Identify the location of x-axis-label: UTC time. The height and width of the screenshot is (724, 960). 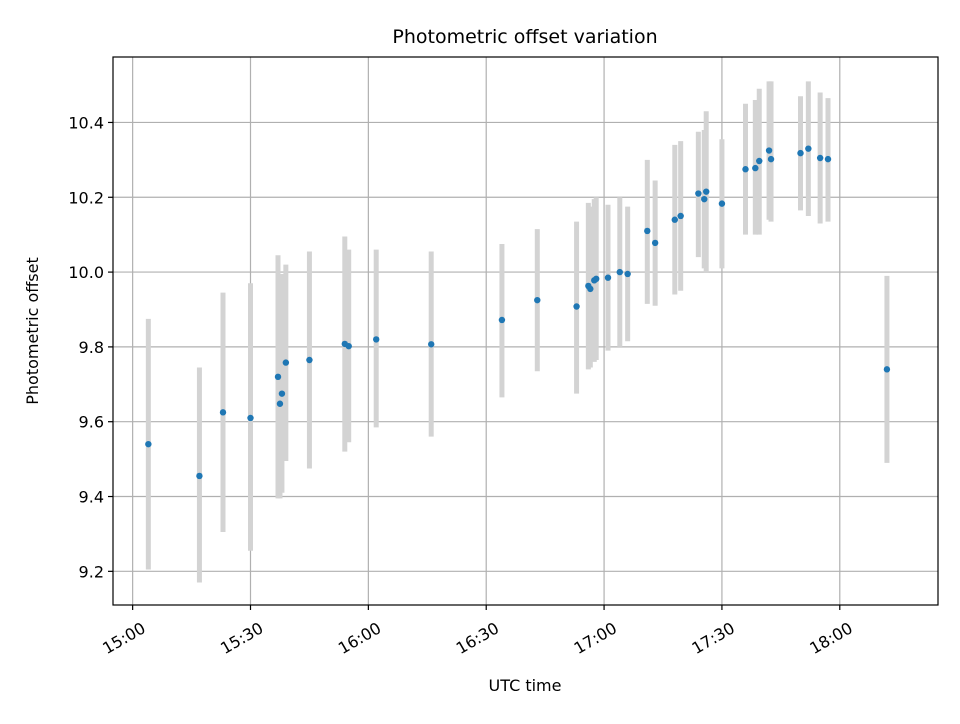
(525, 685).